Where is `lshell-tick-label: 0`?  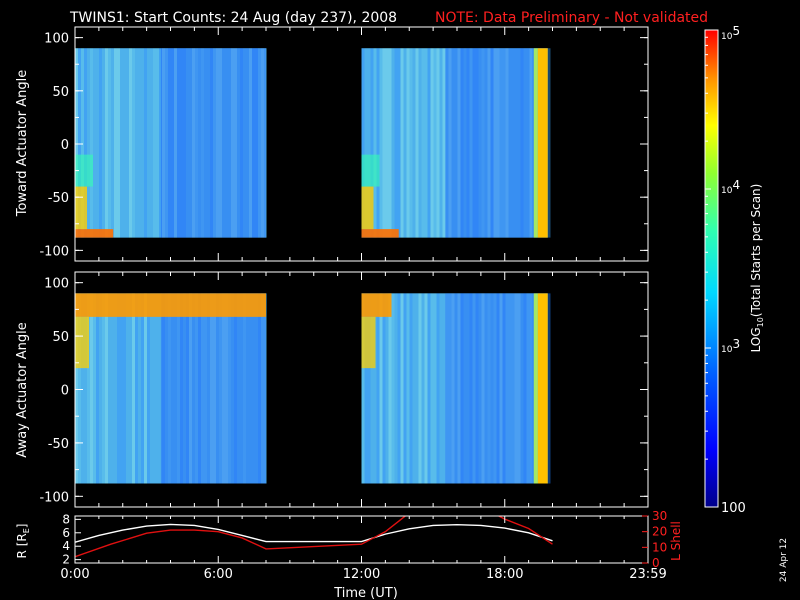
lshell-tick-label: 0 is located at coordinates (656, 563).